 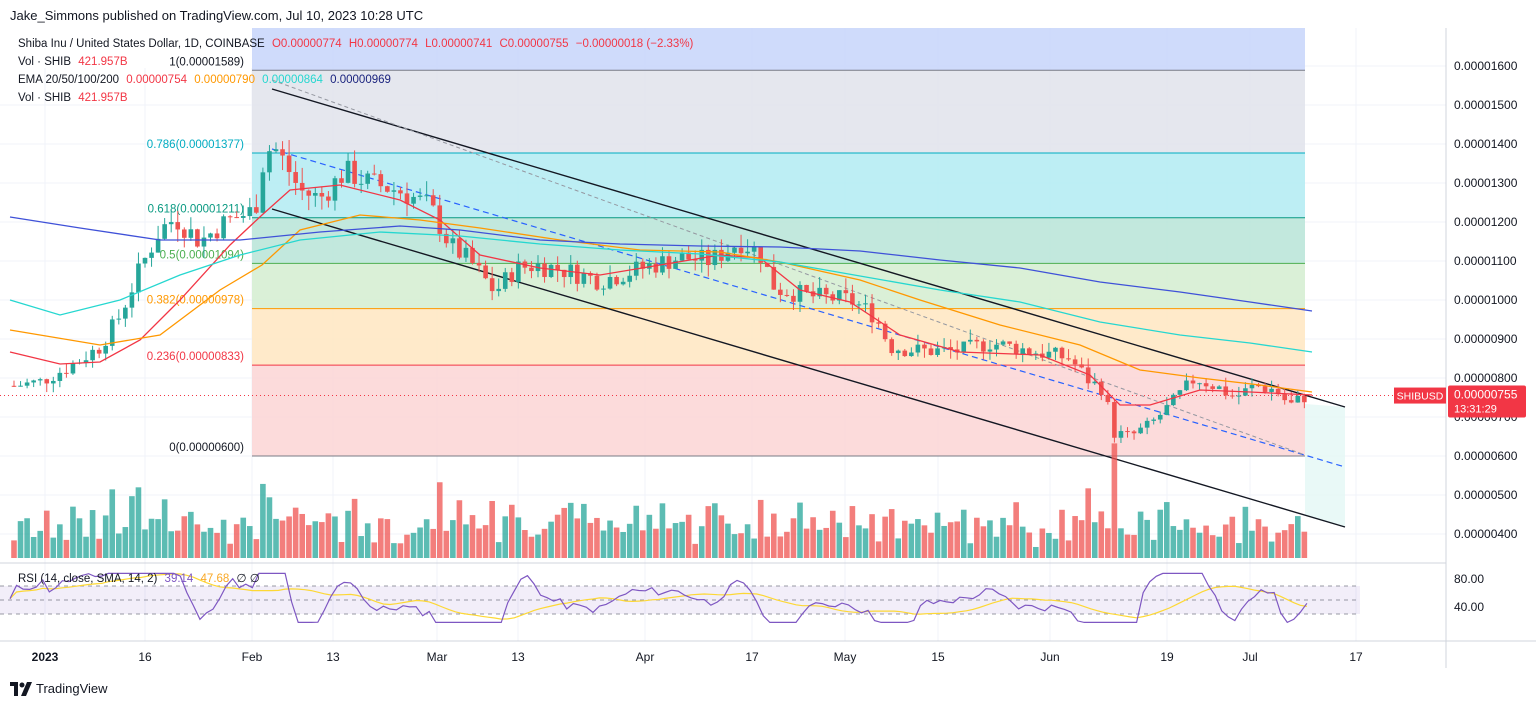 What do you see at coordinates (778, 49) in the screenshot?
I see `fib-top-zone` at bounding box center [778, 49].